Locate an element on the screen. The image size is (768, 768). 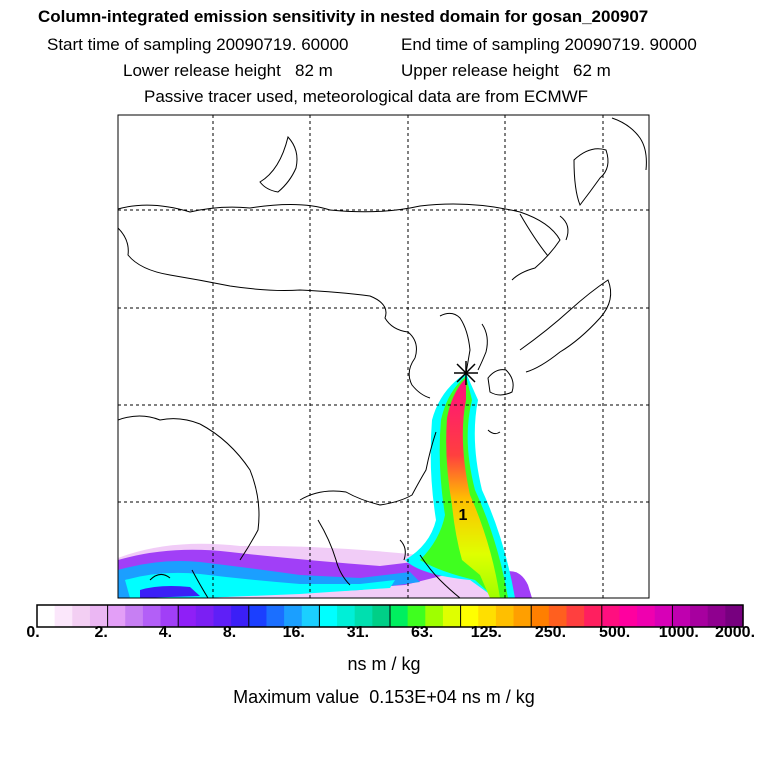
max-value-text: Maximum value 0.153E+04 ns m / kg is located at coordinates (384, 697).